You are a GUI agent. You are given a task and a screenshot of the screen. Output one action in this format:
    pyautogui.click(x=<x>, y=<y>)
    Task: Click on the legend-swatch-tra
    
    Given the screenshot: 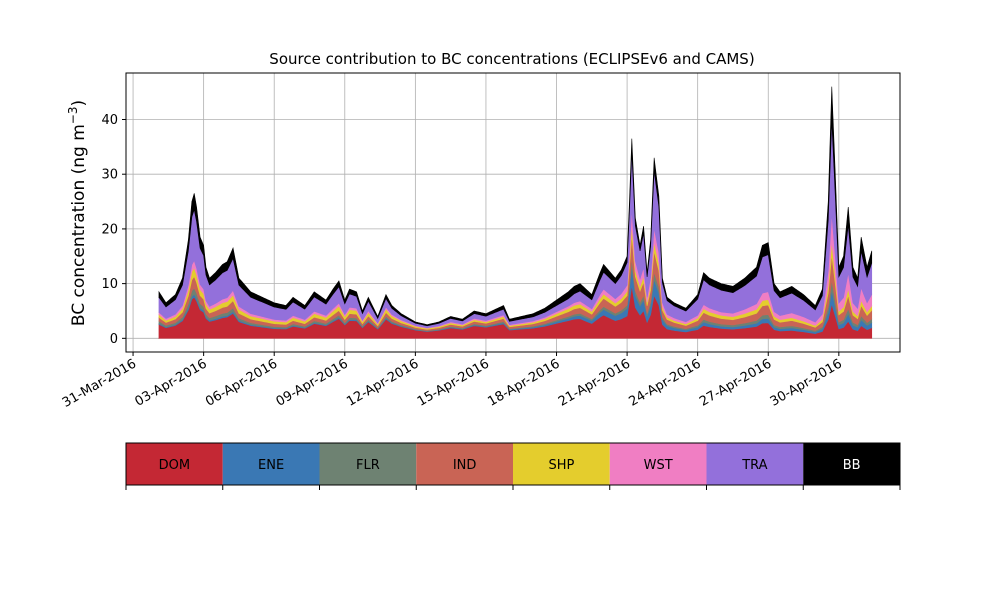 What is the action you would take?
    pyautogui.click(x=755, y=464)
    